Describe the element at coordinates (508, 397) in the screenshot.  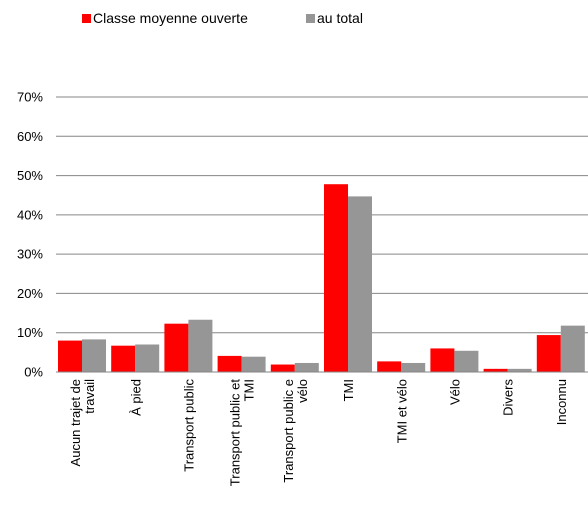
I see `x-tick-label: Divers` at that location.